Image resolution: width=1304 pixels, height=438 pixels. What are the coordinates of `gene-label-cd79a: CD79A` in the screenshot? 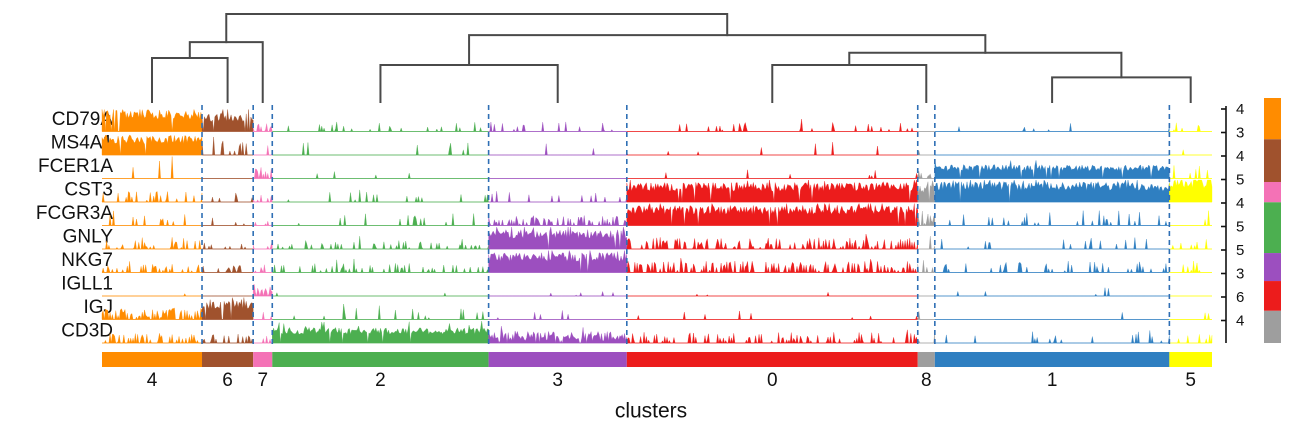 It's located at (83, 119).